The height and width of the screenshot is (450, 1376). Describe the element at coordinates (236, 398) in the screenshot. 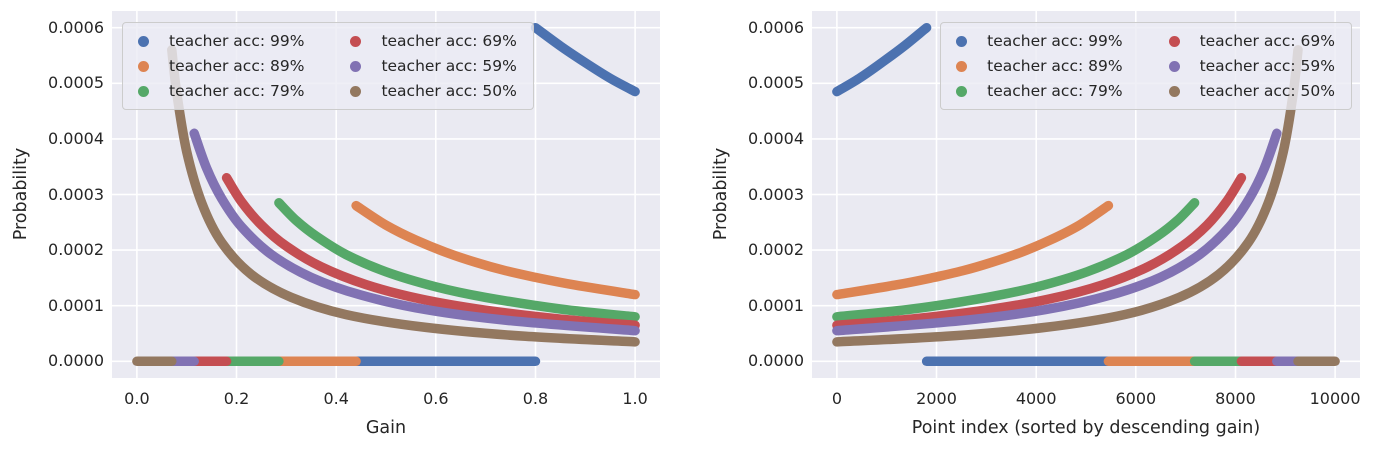

I see `x-tick-label: 0.2` at that location.